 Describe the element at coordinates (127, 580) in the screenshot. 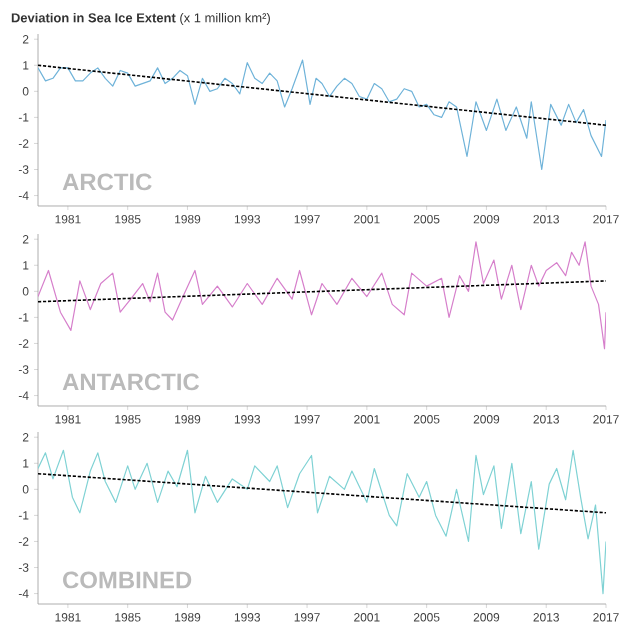

I see `annotation: COMBINED` at that location.